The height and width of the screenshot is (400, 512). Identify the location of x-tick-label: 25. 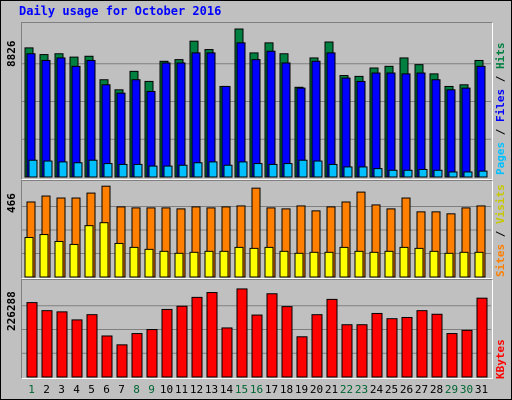
(391, 389).